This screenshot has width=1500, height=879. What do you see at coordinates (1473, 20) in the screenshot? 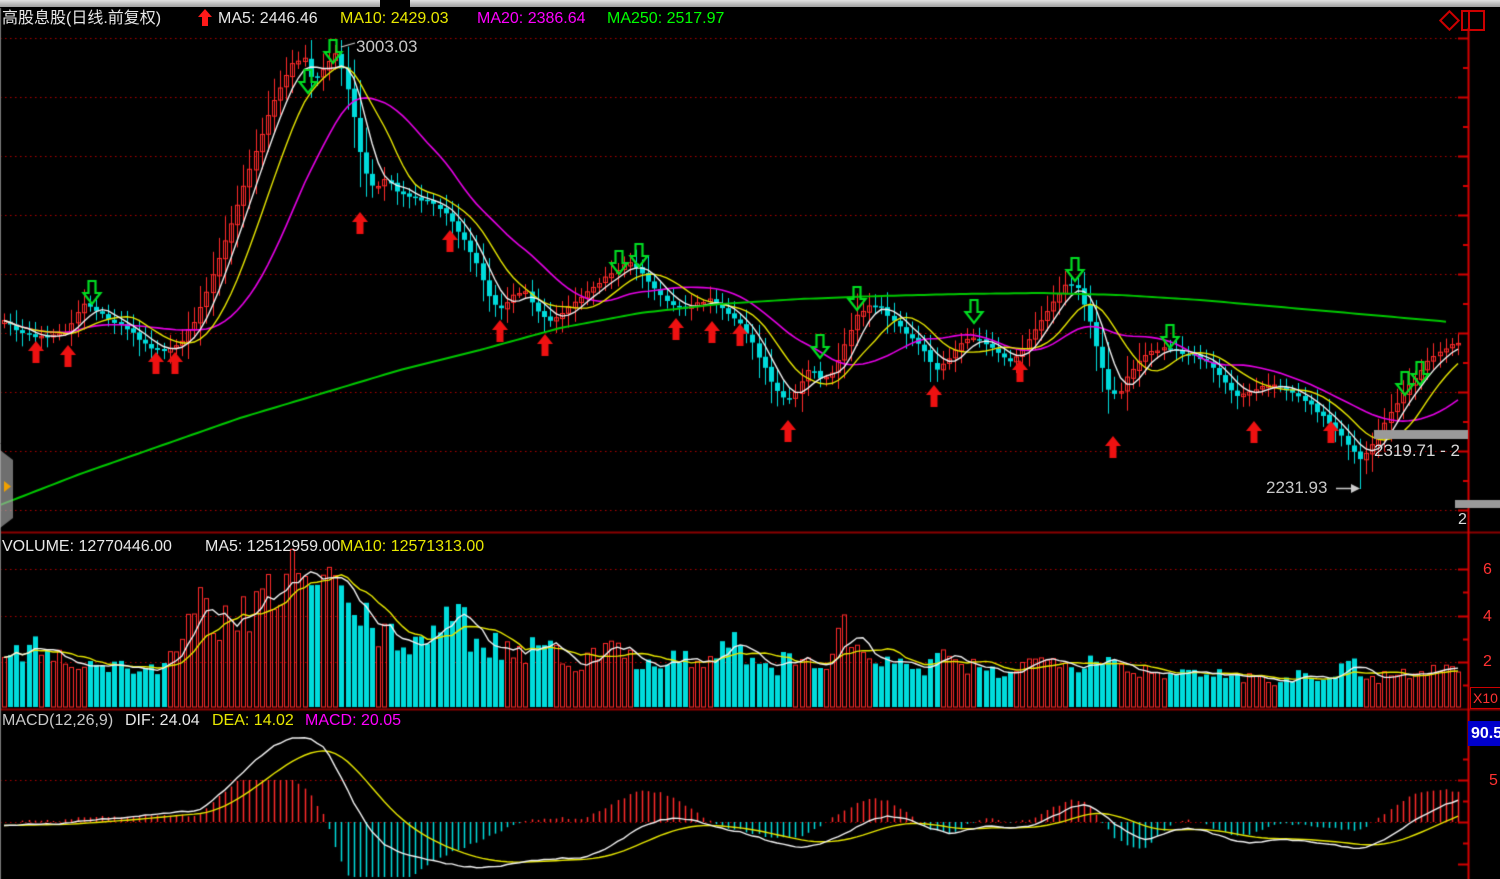
I see `split-window-icon` at bounding box center [1473, 20].